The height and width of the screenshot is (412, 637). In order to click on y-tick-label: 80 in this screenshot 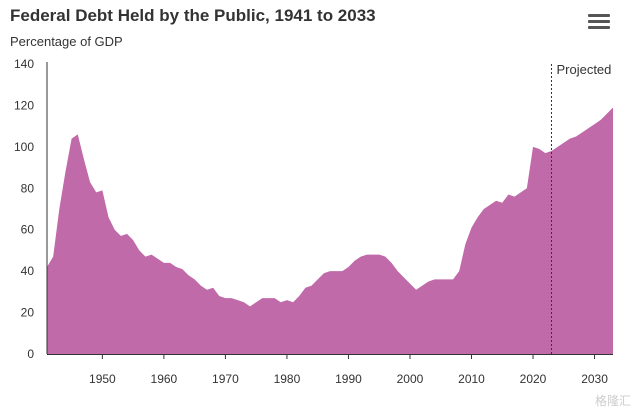, I will do `click(28, 188)`.